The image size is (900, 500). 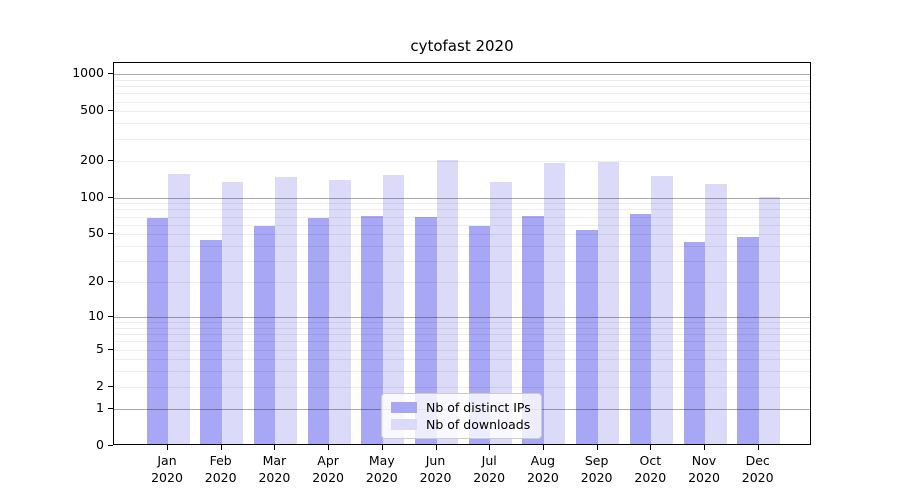 I want to click on x-tick-label-oct: Oct 2020, so click(x=650, y=469).